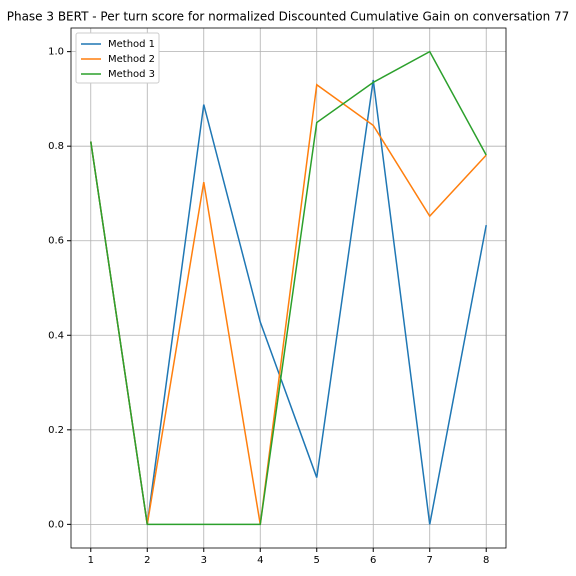  What do you see at coordinates (486, 560) in the screenshot?
I see `x-tick-label: 8` at bounding box center [486, 560].